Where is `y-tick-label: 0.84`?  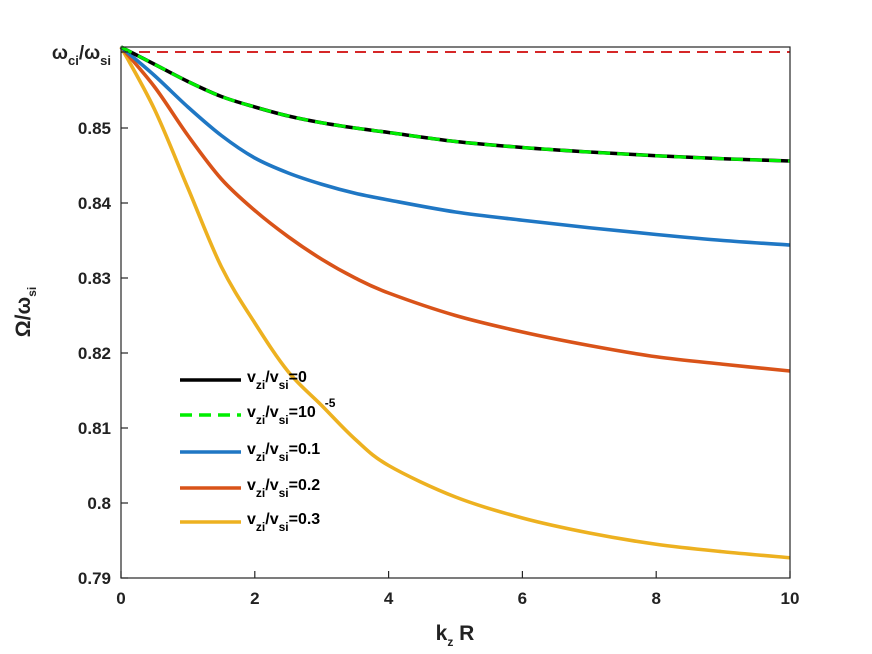
y-tick-label: 0.84 is located at coordinates (95, 203).